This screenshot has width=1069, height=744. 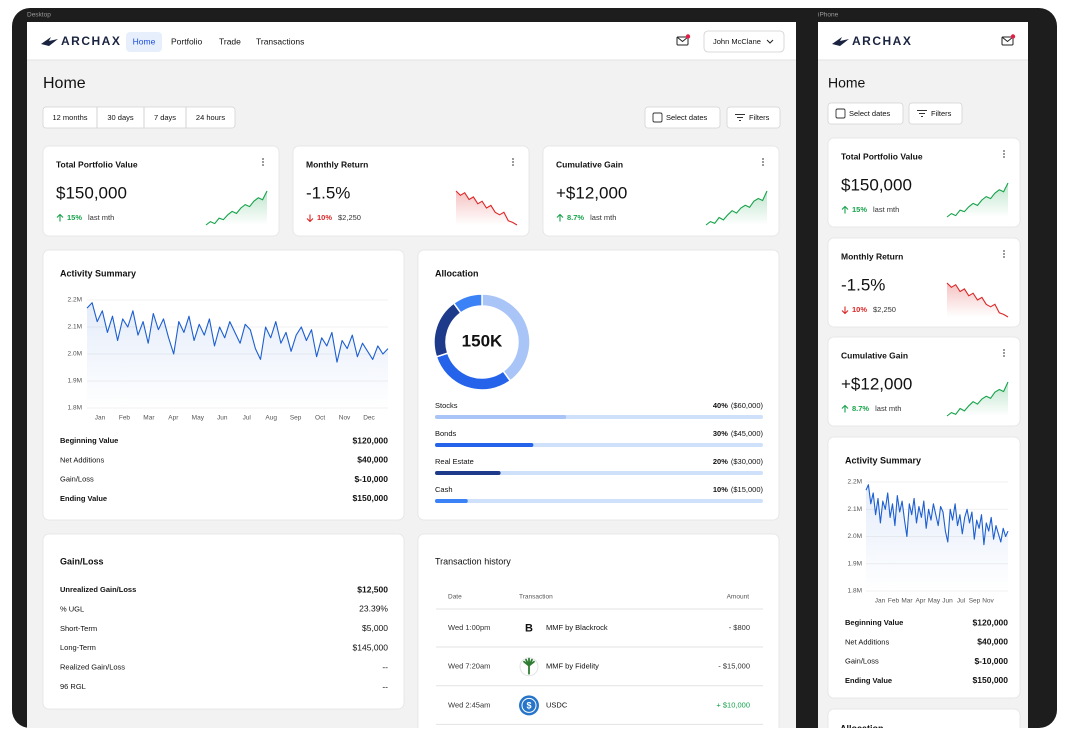 I want to click on legend-label: Bonds, so click(x=446, y=433).